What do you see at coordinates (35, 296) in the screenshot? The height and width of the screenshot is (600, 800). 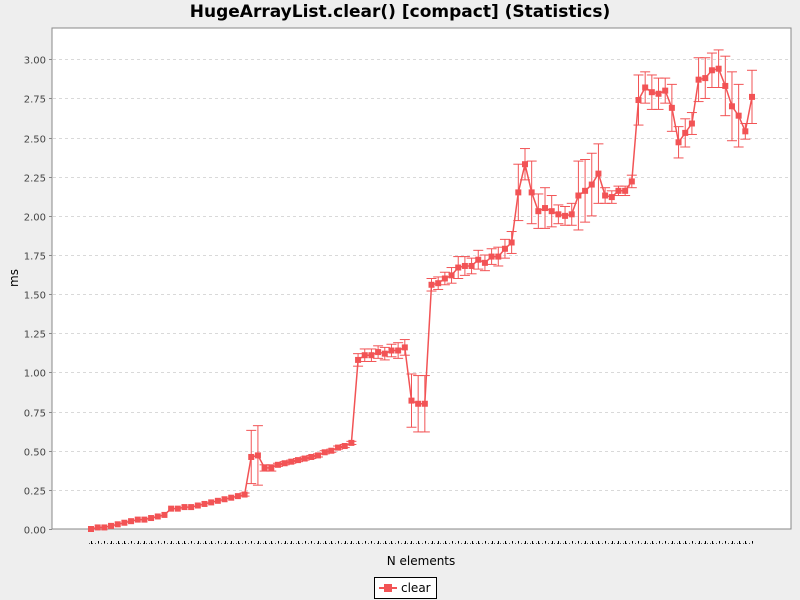 I see `y-tick-label: 1.50` at bounding box center [35, 296].